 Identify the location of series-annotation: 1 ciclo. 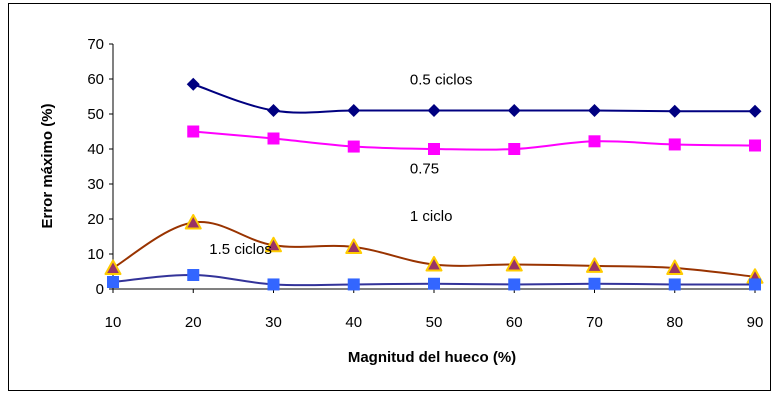
(431, 216).